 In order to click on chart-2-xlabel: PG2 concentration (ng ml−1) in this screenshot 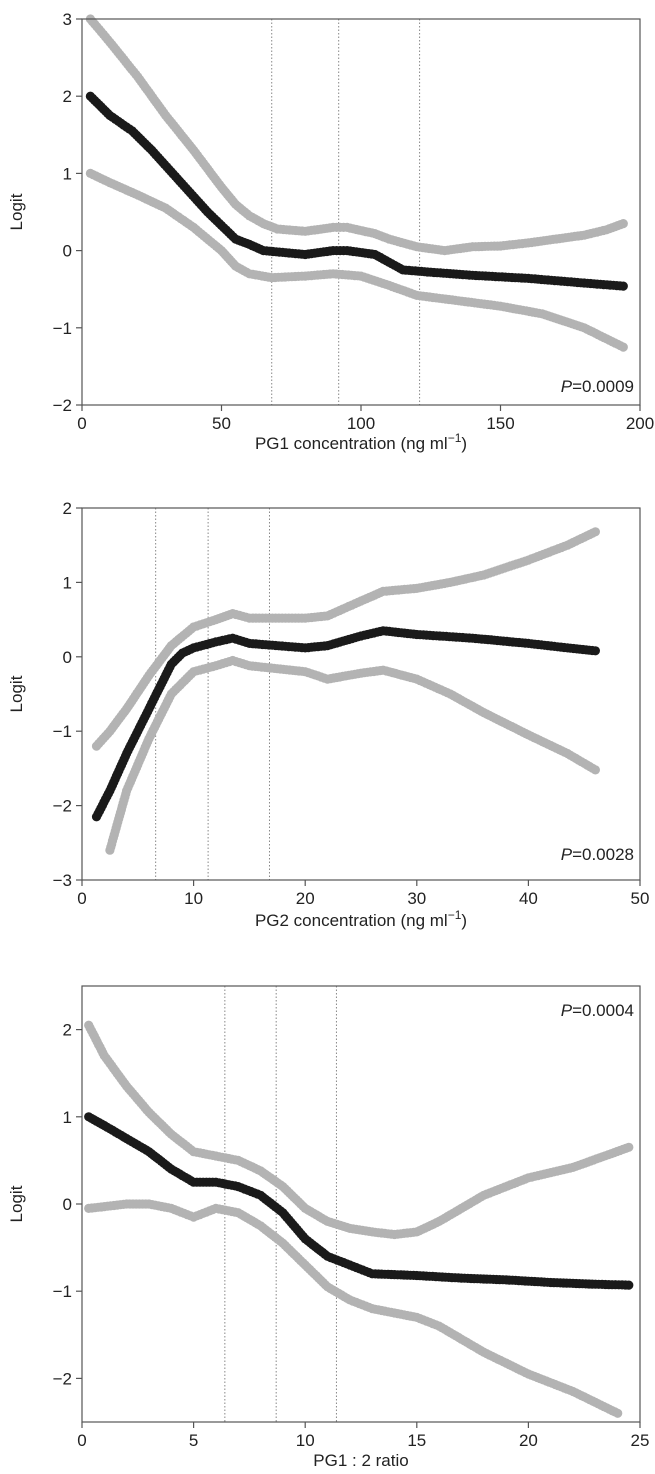, I will do `click(361, 919)`.